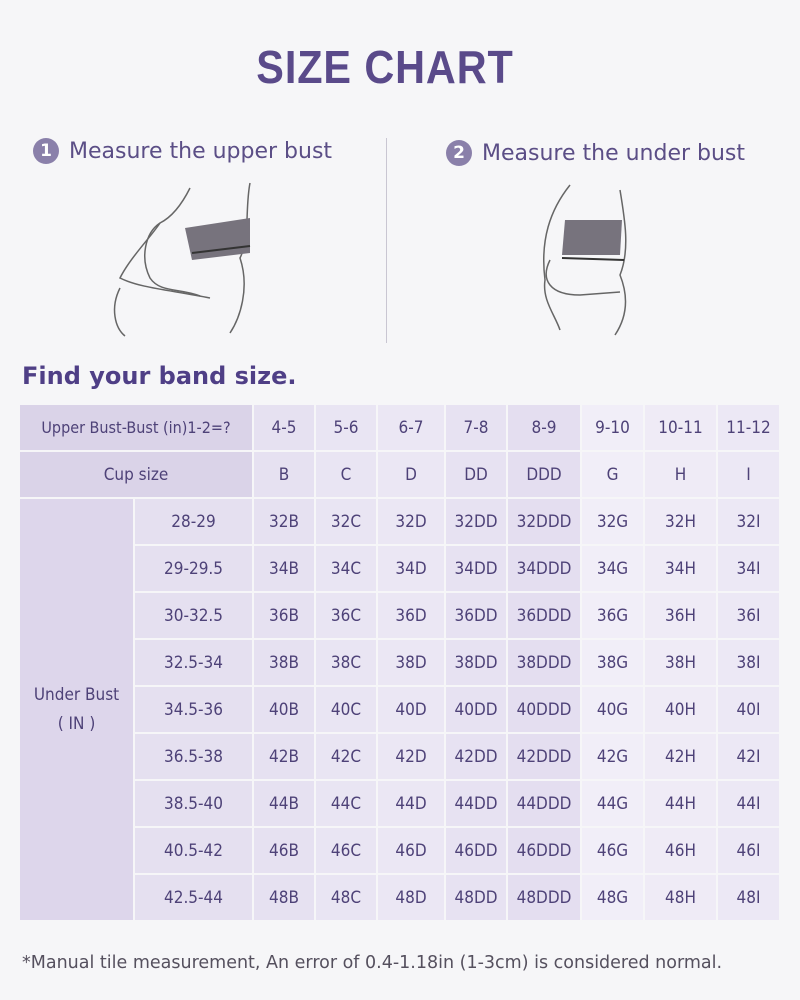 The image size is (800, 1000). I want to click on size-cell: 42G, so click(612, 756).